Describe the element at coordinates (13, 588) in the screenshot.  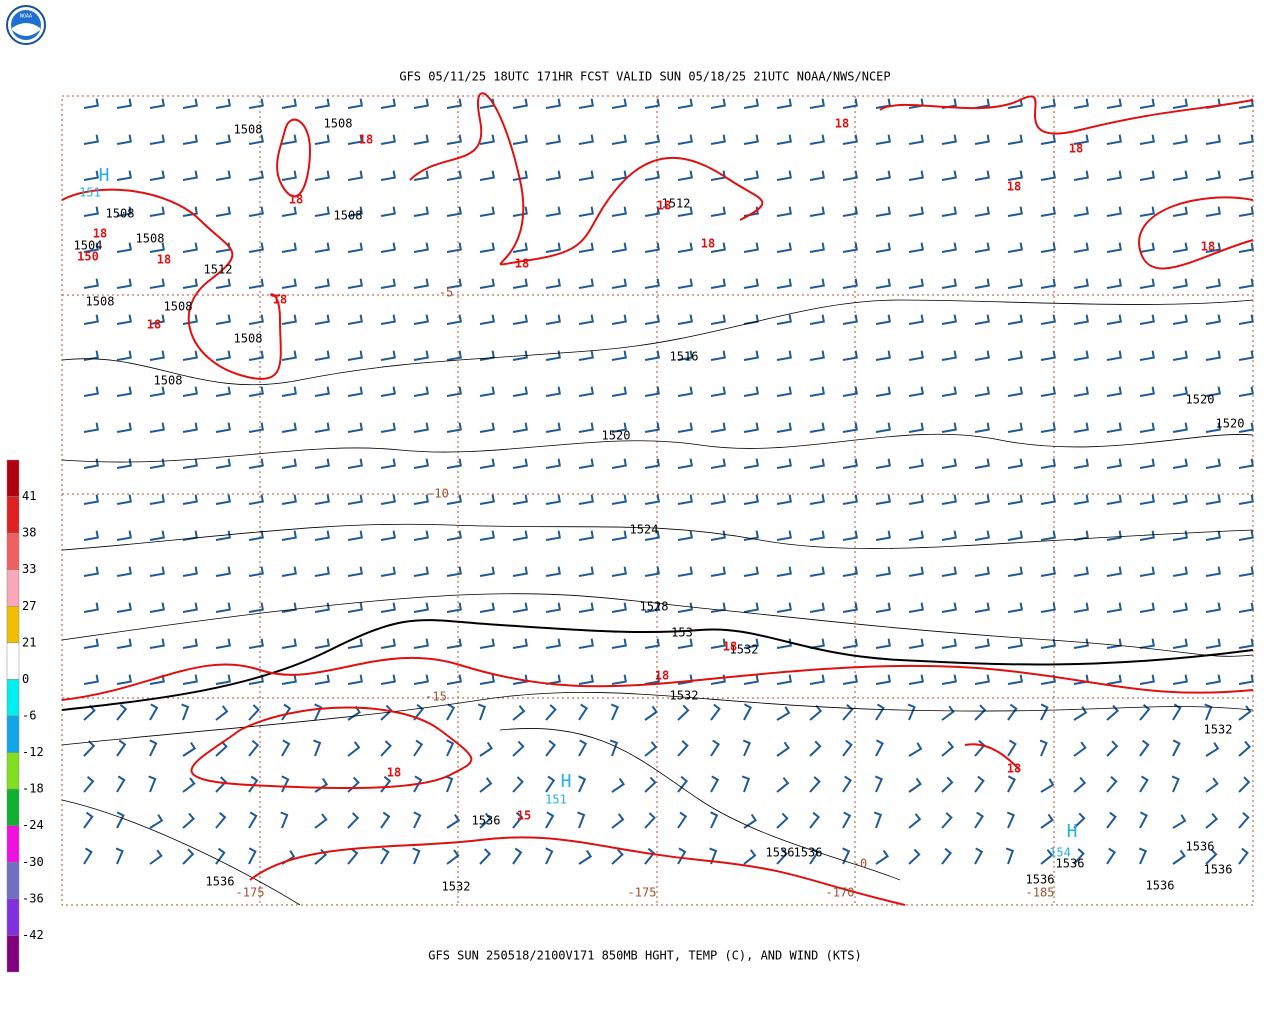
I see `colorbar-swatch` at that location.